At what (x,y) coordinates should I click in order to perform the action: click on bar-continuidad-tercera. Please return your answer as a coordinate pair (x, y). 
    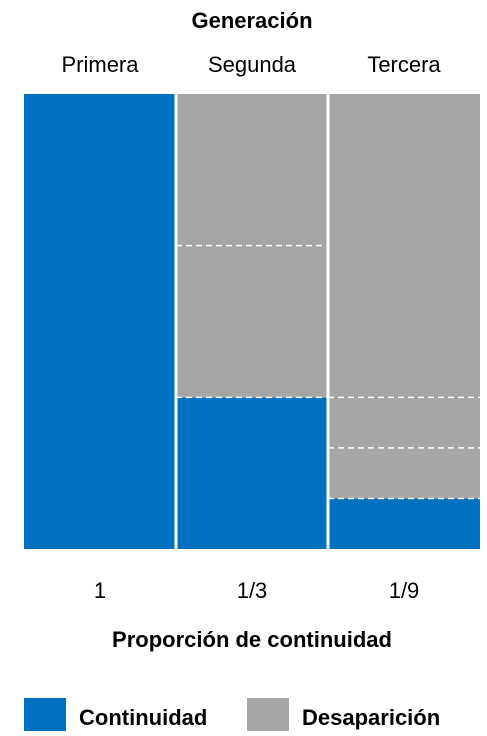
    Looking at the image, I should click on (404, 523).